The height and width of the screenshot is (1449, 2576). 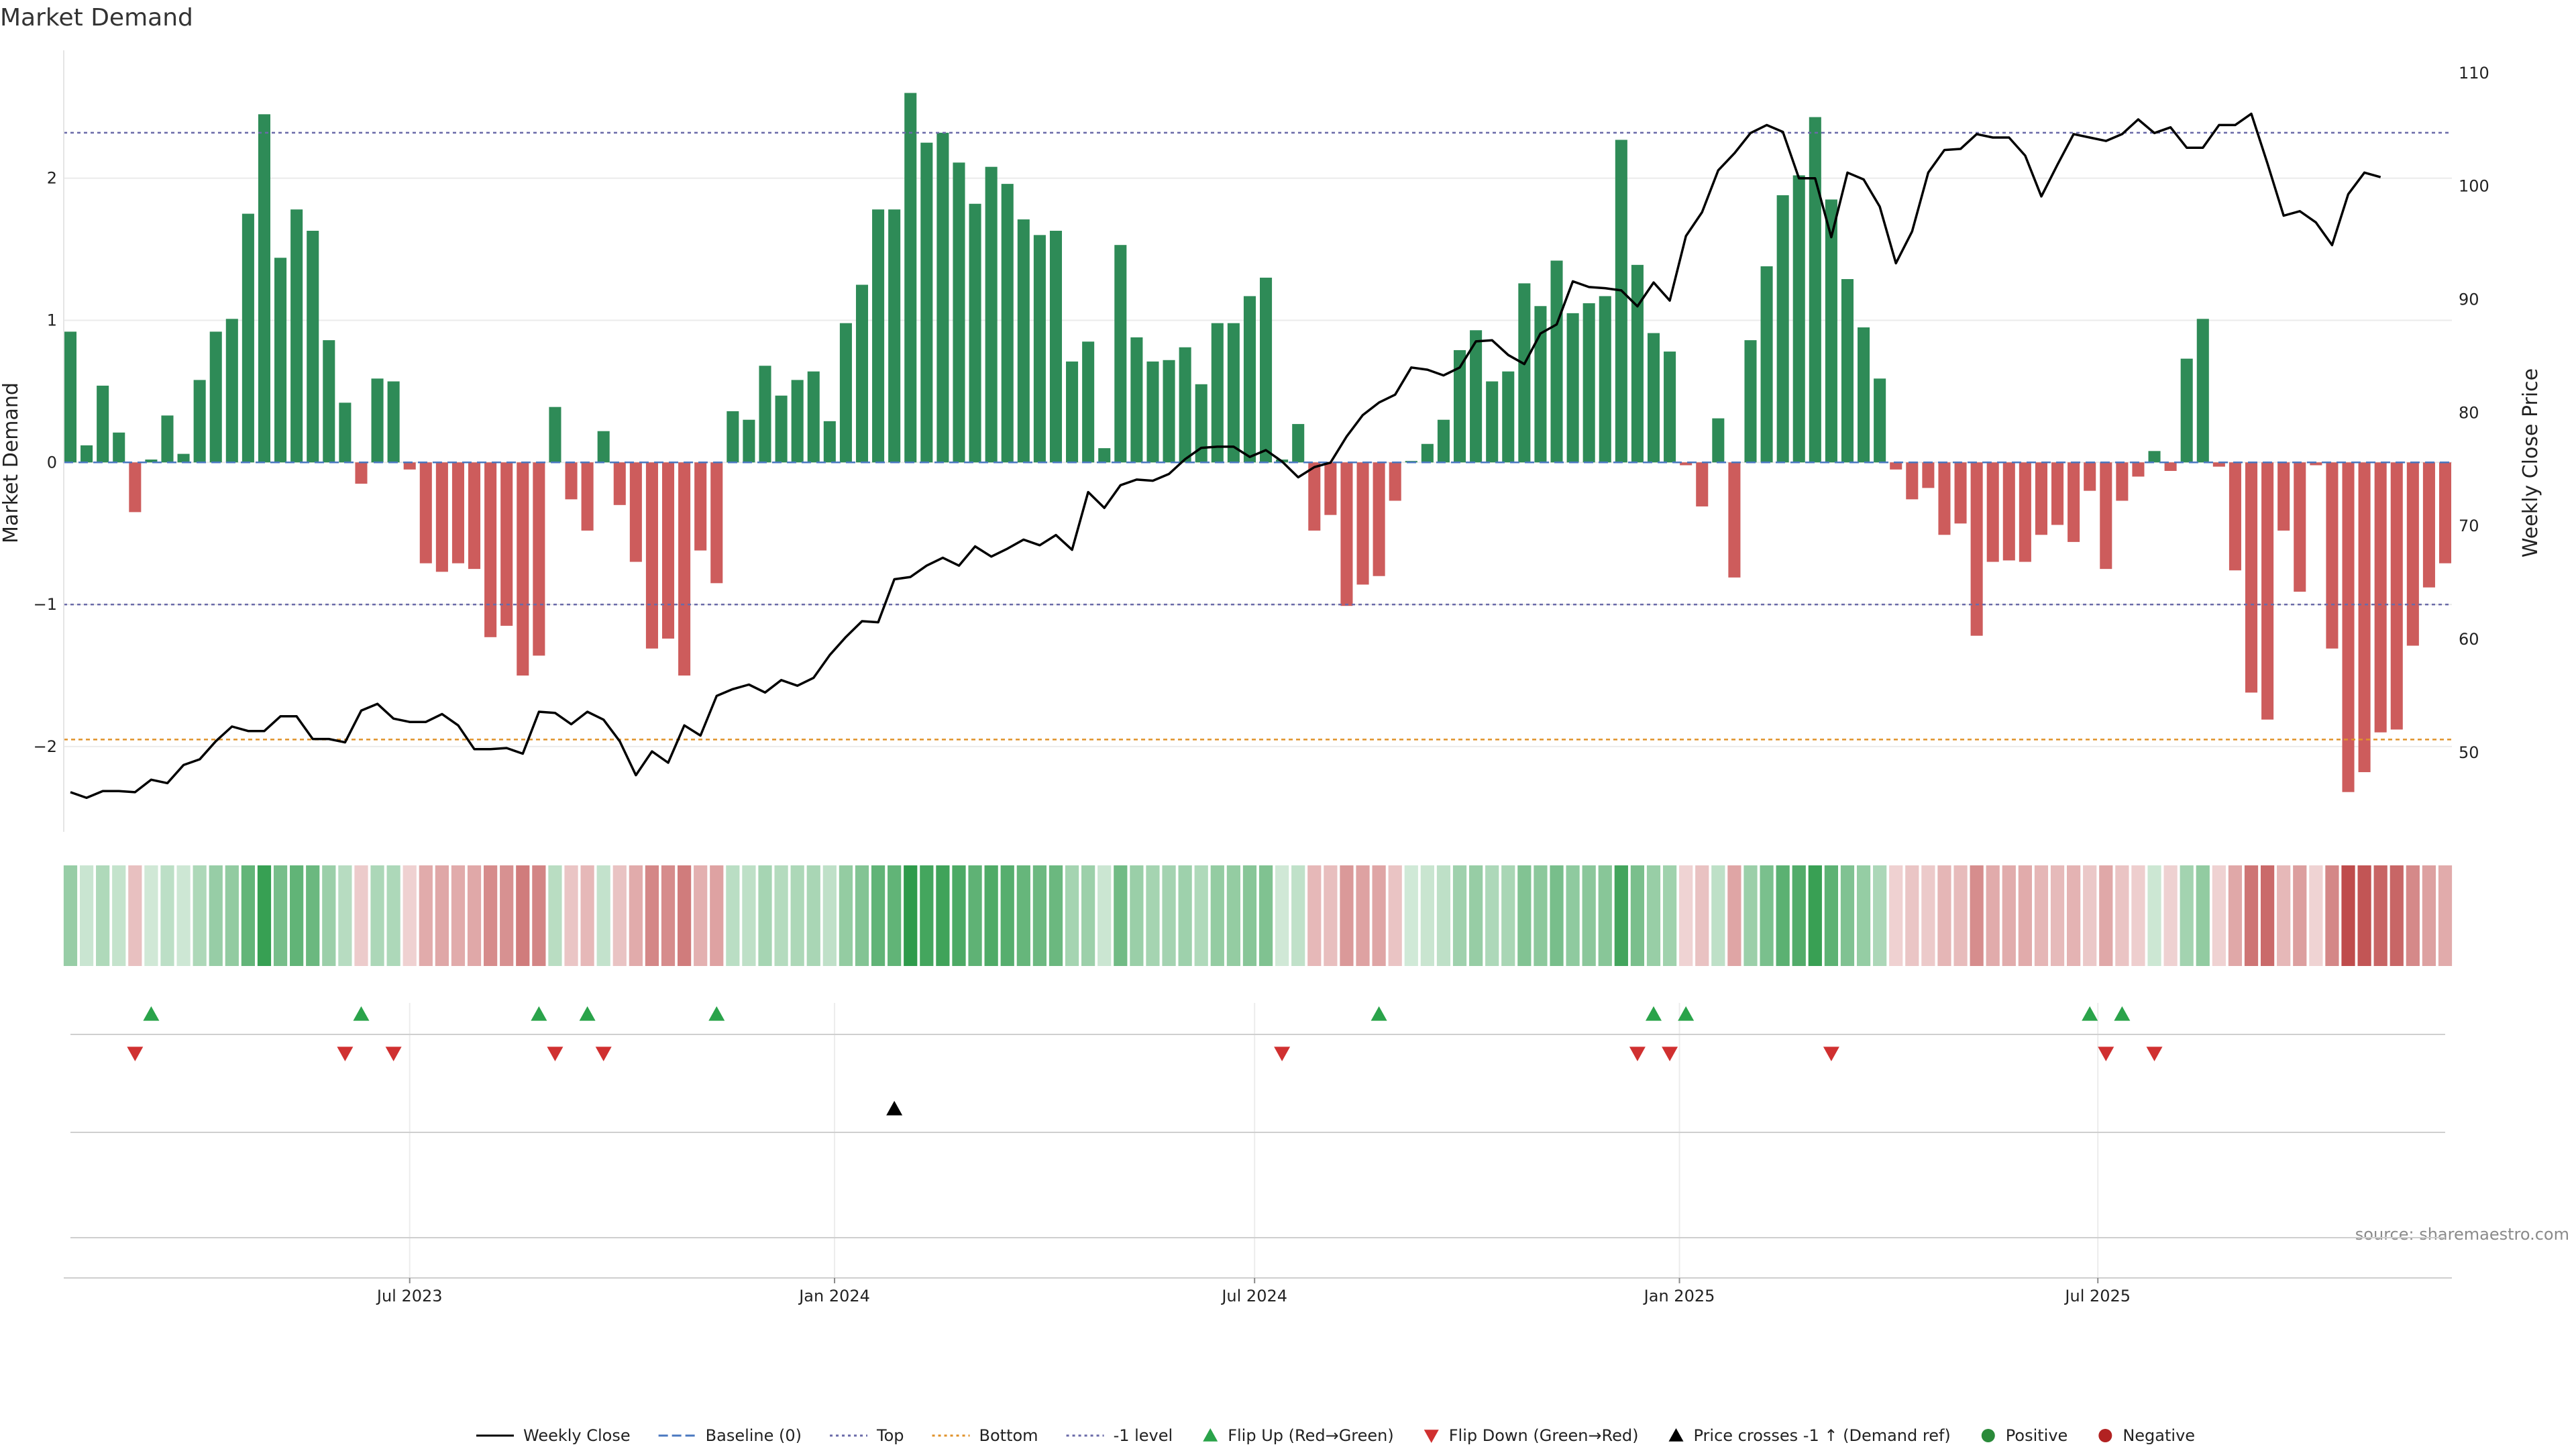 I want to click on legend-swatch-triangle, so click(x=1676, y=1435).